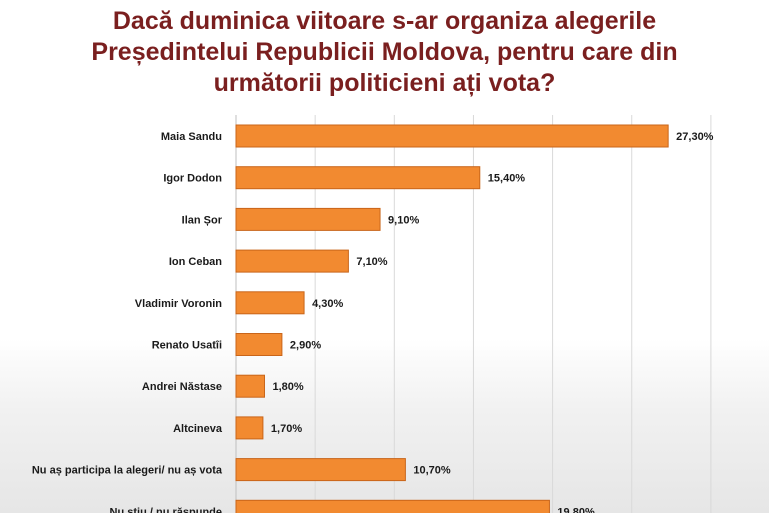  I want to click on chart-title-line-3: următorii politicieni ați vota?, so click(384, 83).